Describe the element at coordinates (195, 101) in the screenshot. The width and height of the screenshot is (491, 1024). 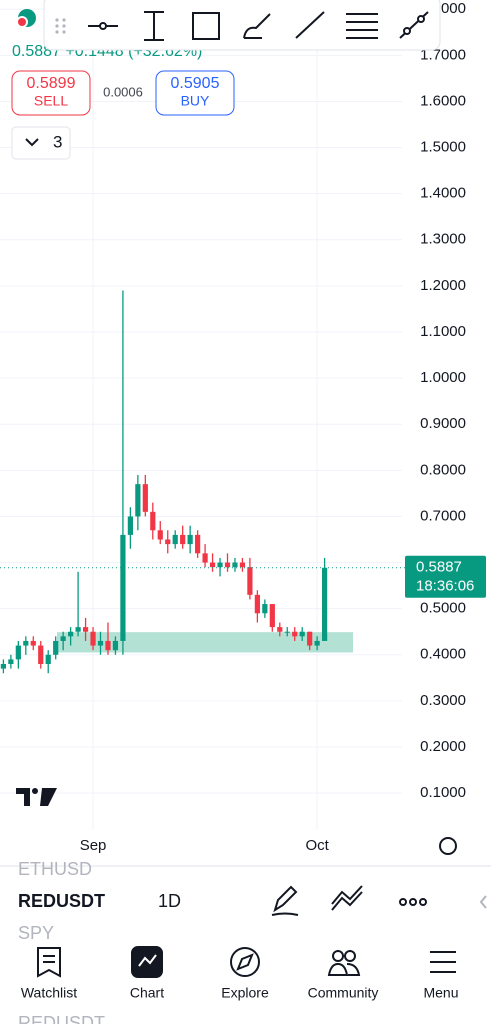
I see `buy-label: BUY` at that location.